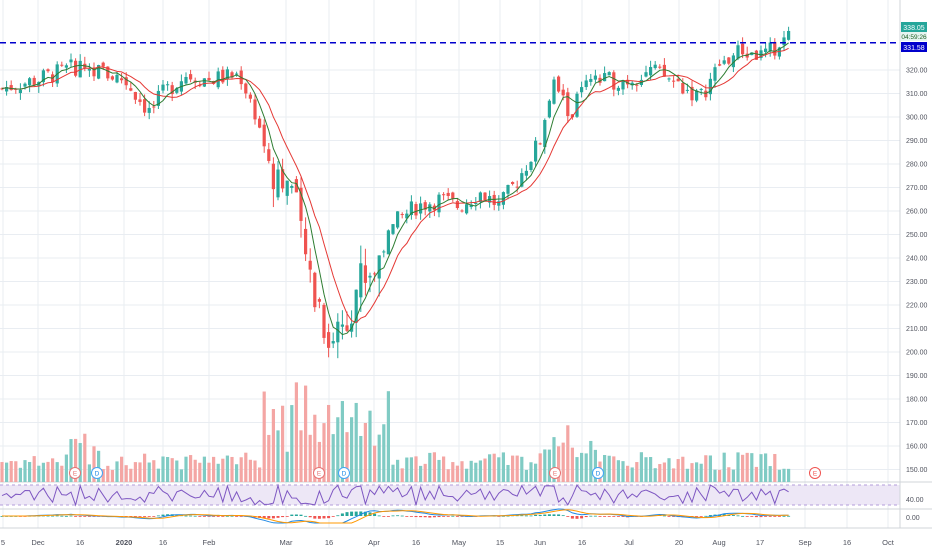 The height and width of the screenshot is (550, 932). I want to click on price-tick-label: 190.00, so click(917, 376).